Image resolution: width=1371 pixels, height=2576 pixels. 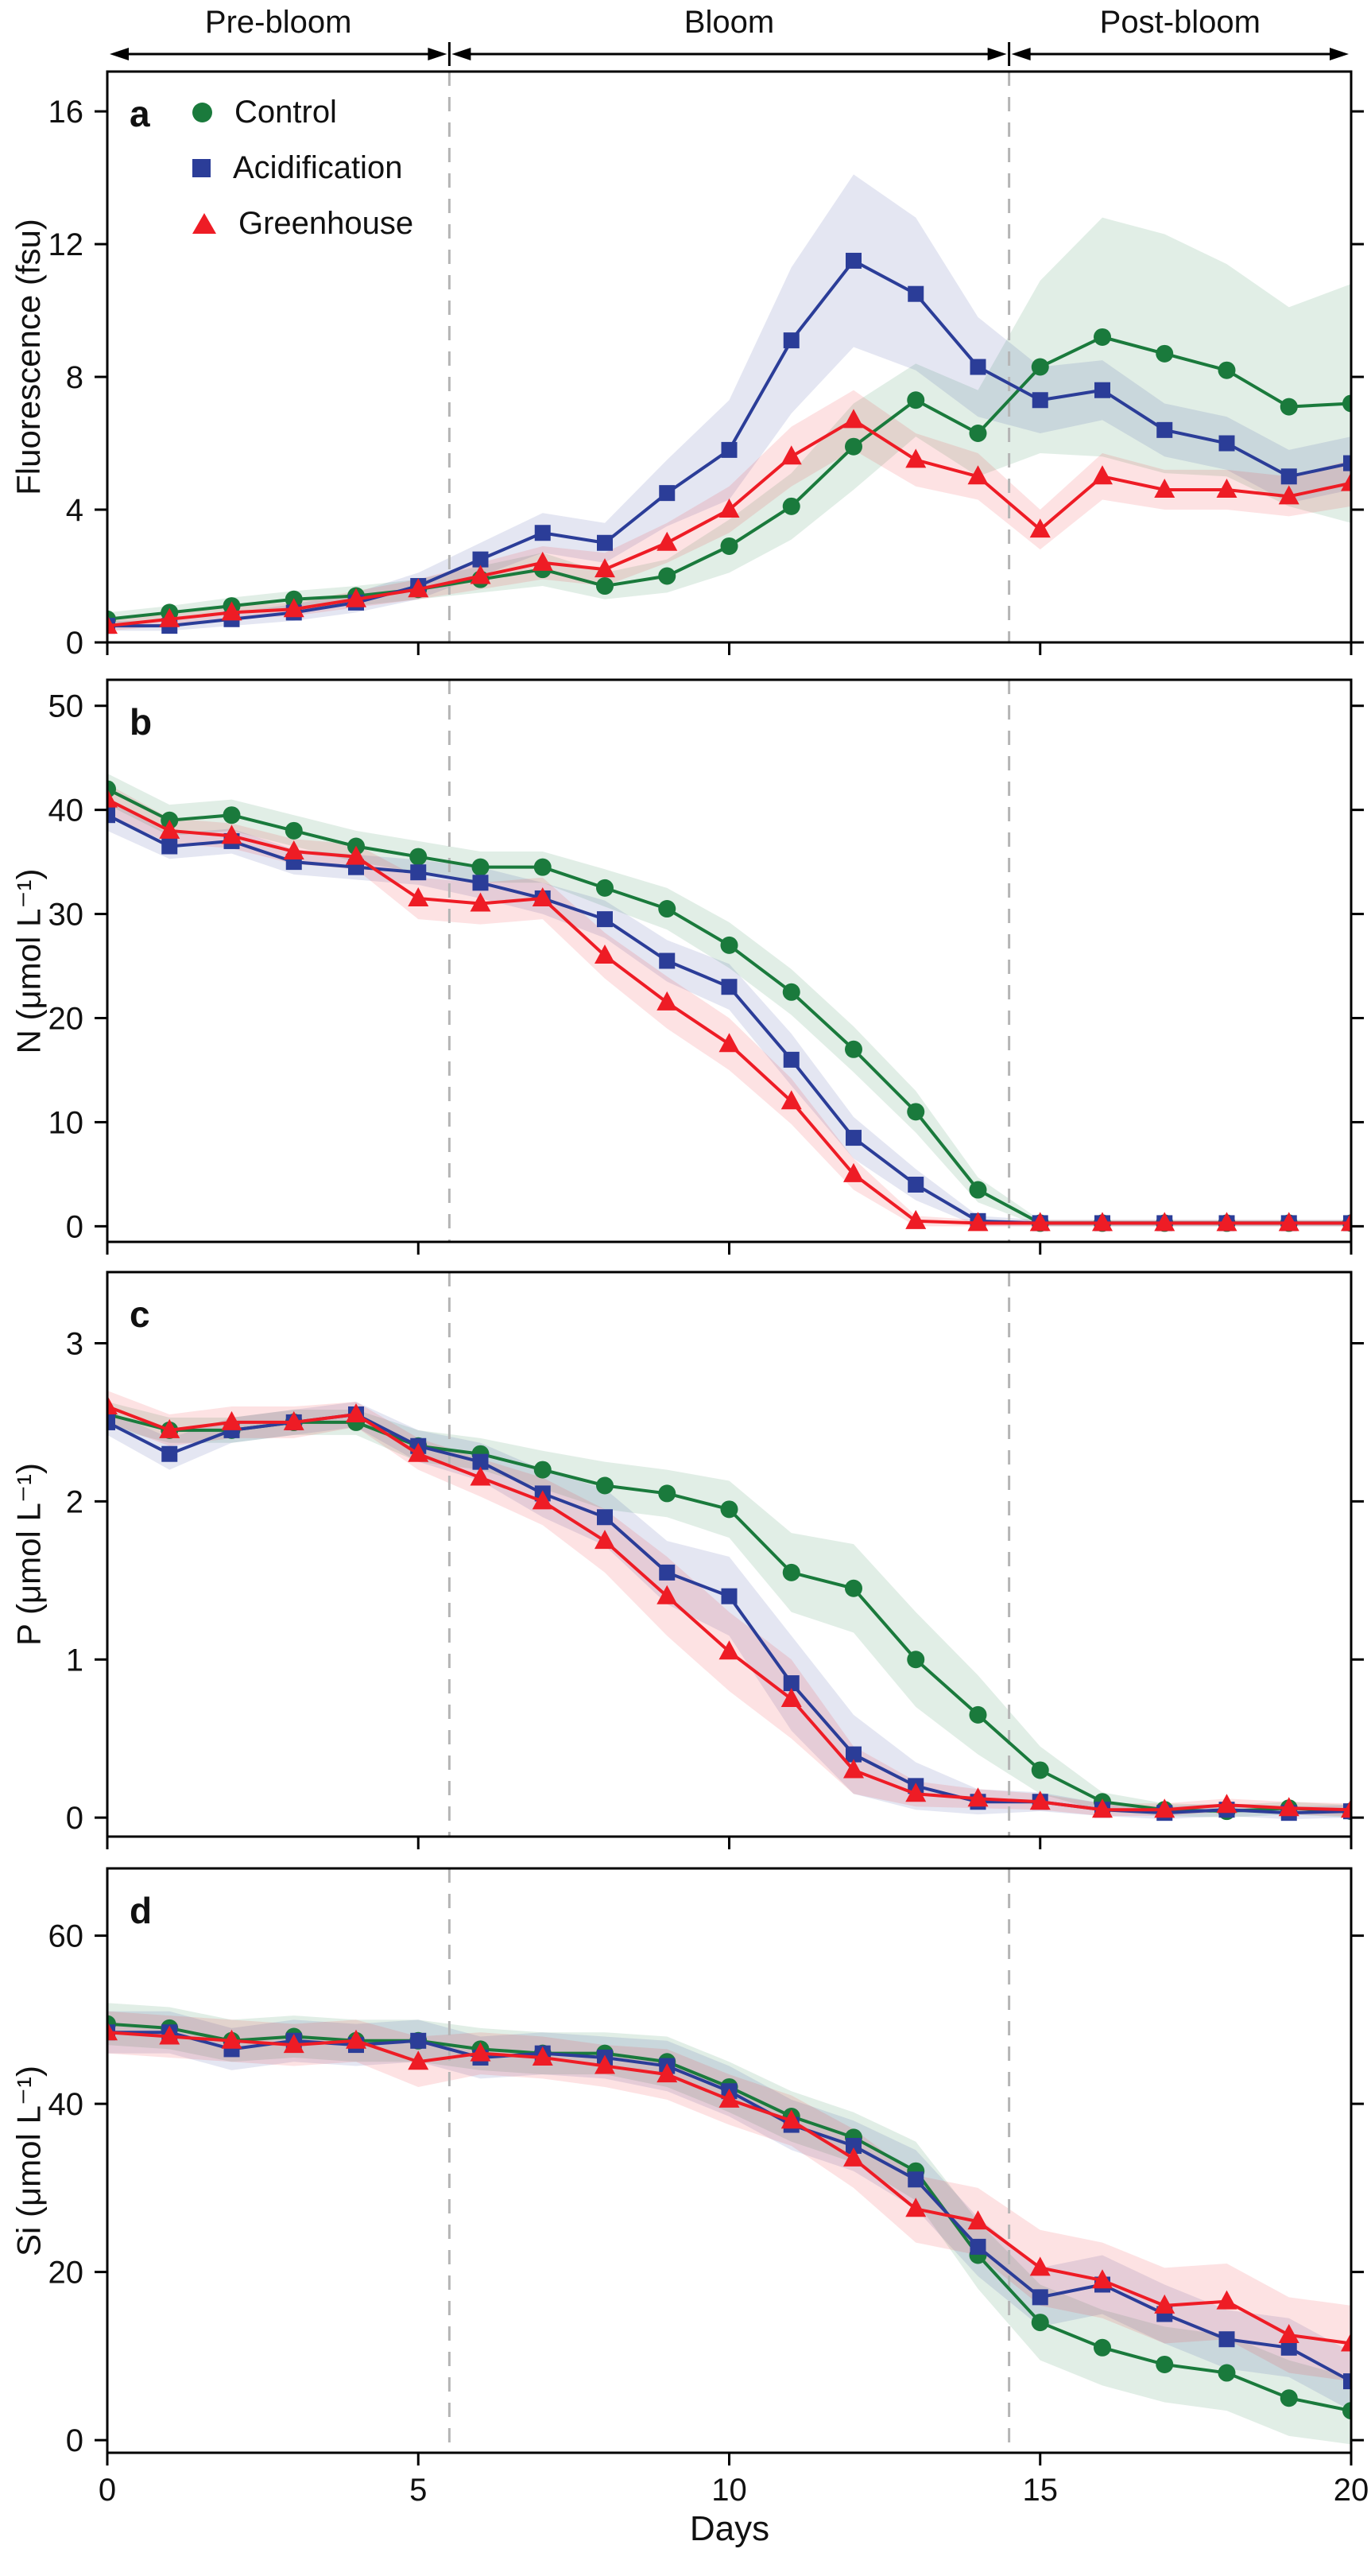 I want to click on y-tick-label: 50, so click(x=66, y=707).